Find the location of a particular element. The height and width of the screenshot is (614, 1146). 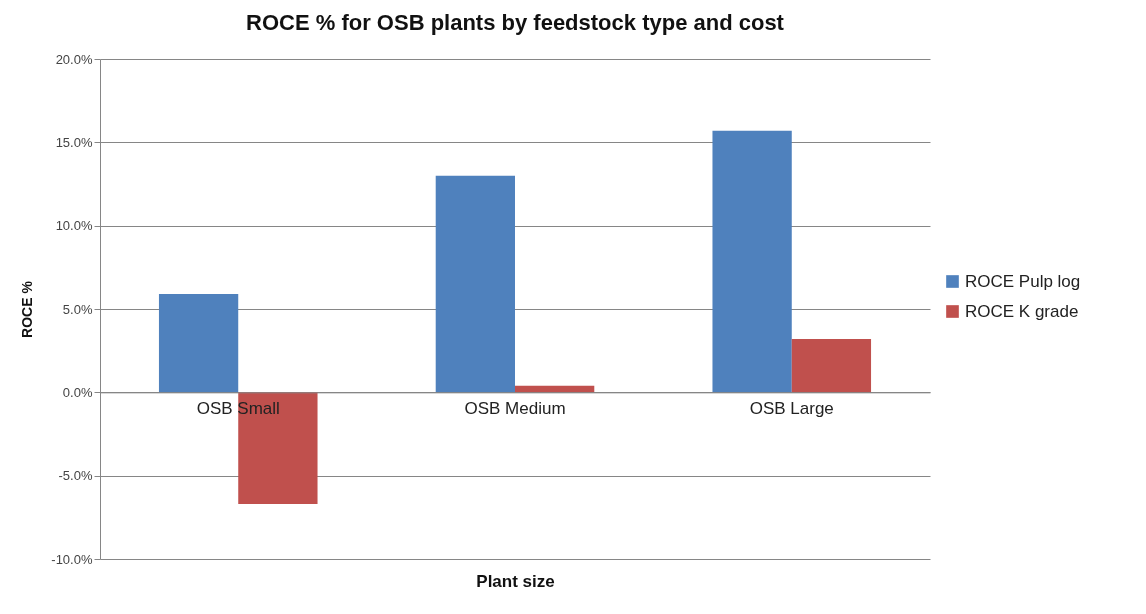

y-tick-label: 20.0% is located at coordinates (74, 59).